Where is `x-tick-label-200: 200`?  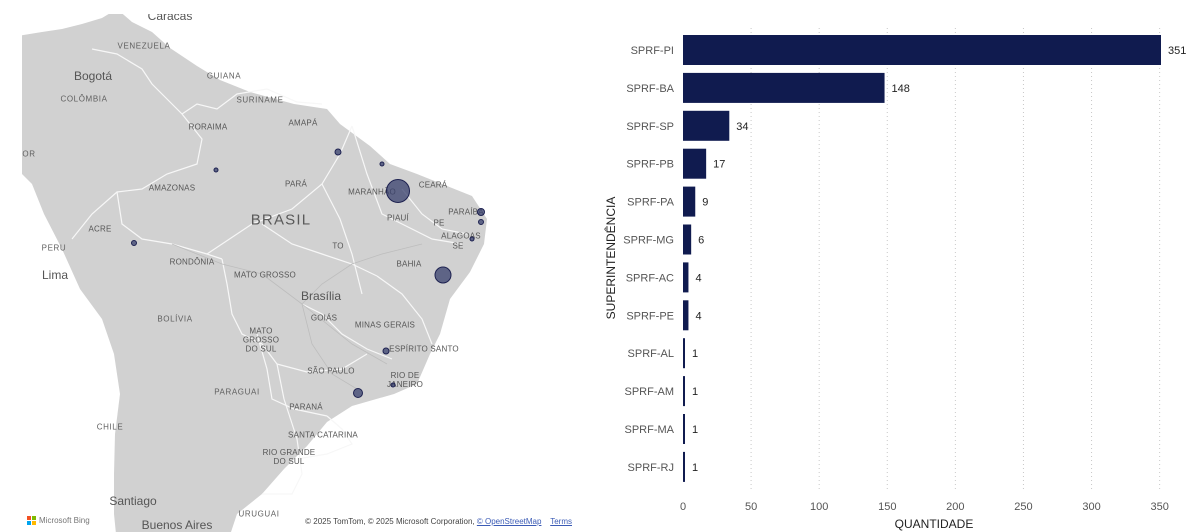 x-tick-label-200: 200 is located at coordinates (955, 507).